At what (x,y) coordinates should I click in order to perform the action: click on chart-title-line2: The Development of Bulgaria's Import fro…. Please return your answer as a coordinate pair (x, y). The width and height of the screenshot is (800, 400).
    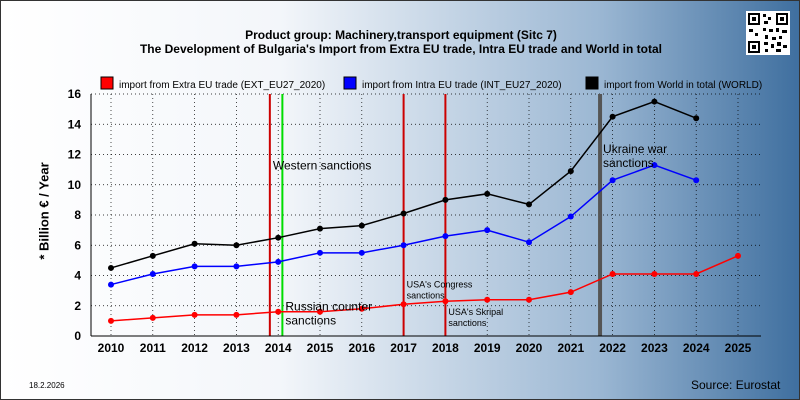
    Looking at the image, I should click on (401, 49).